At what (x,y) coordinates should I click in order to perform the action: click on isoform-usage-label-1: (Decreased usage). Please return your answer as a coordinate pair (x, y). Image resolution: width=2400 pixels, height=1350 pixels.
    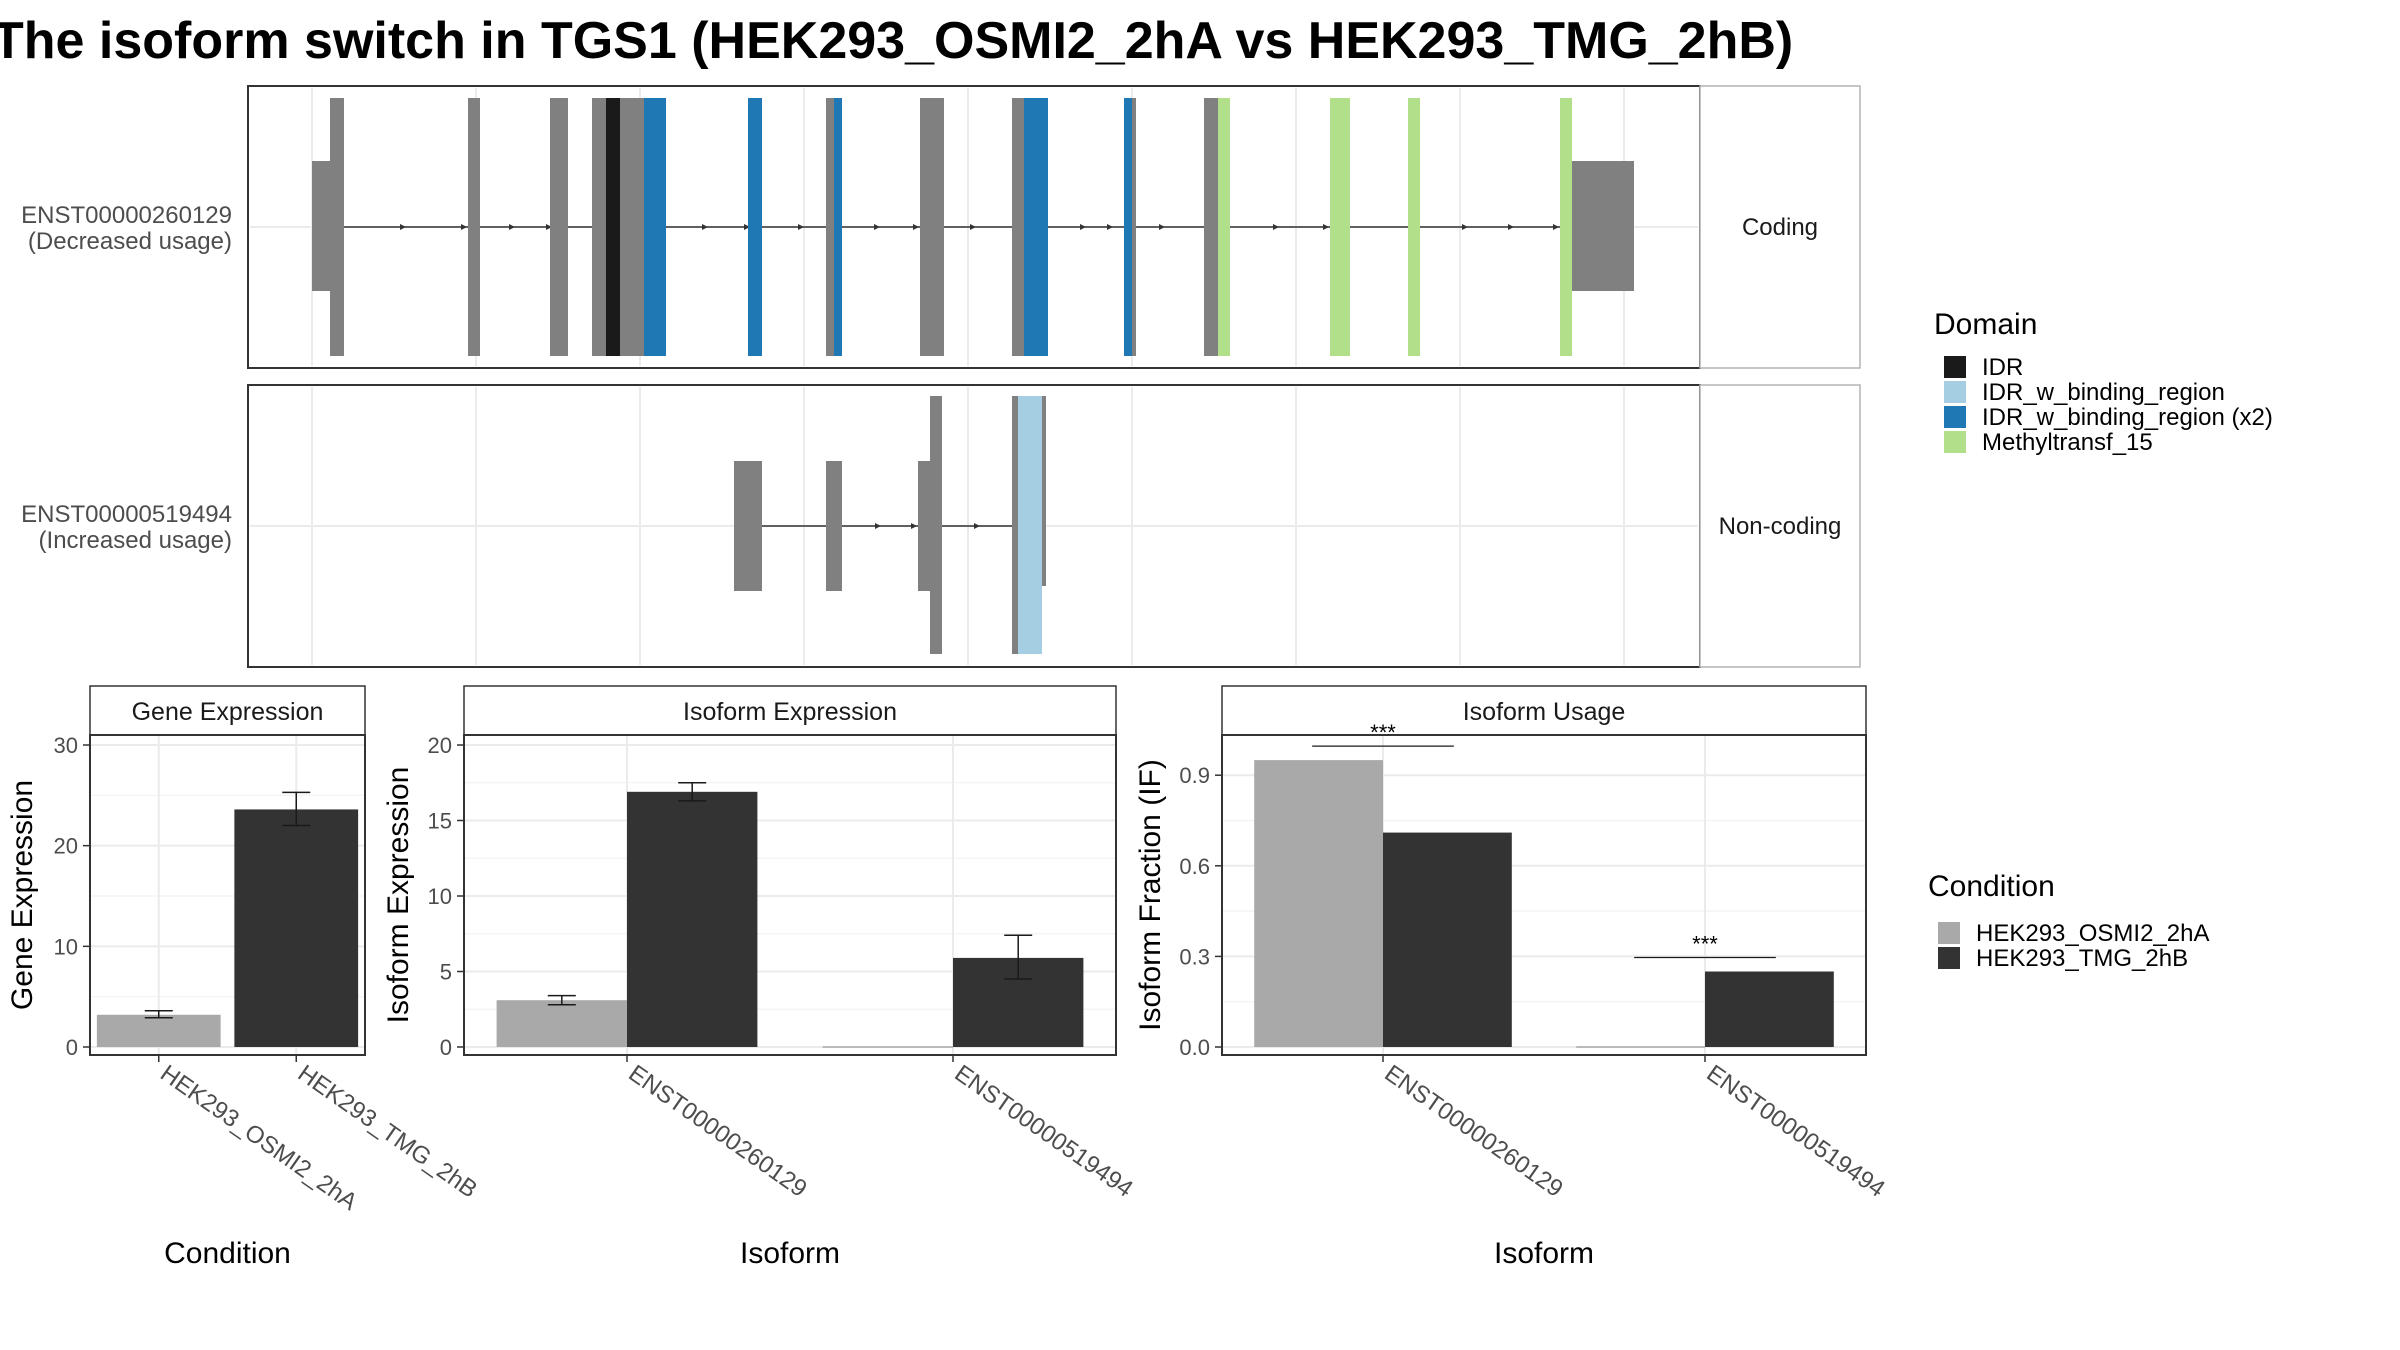
    Looking at the image, I should click on (130, 241).